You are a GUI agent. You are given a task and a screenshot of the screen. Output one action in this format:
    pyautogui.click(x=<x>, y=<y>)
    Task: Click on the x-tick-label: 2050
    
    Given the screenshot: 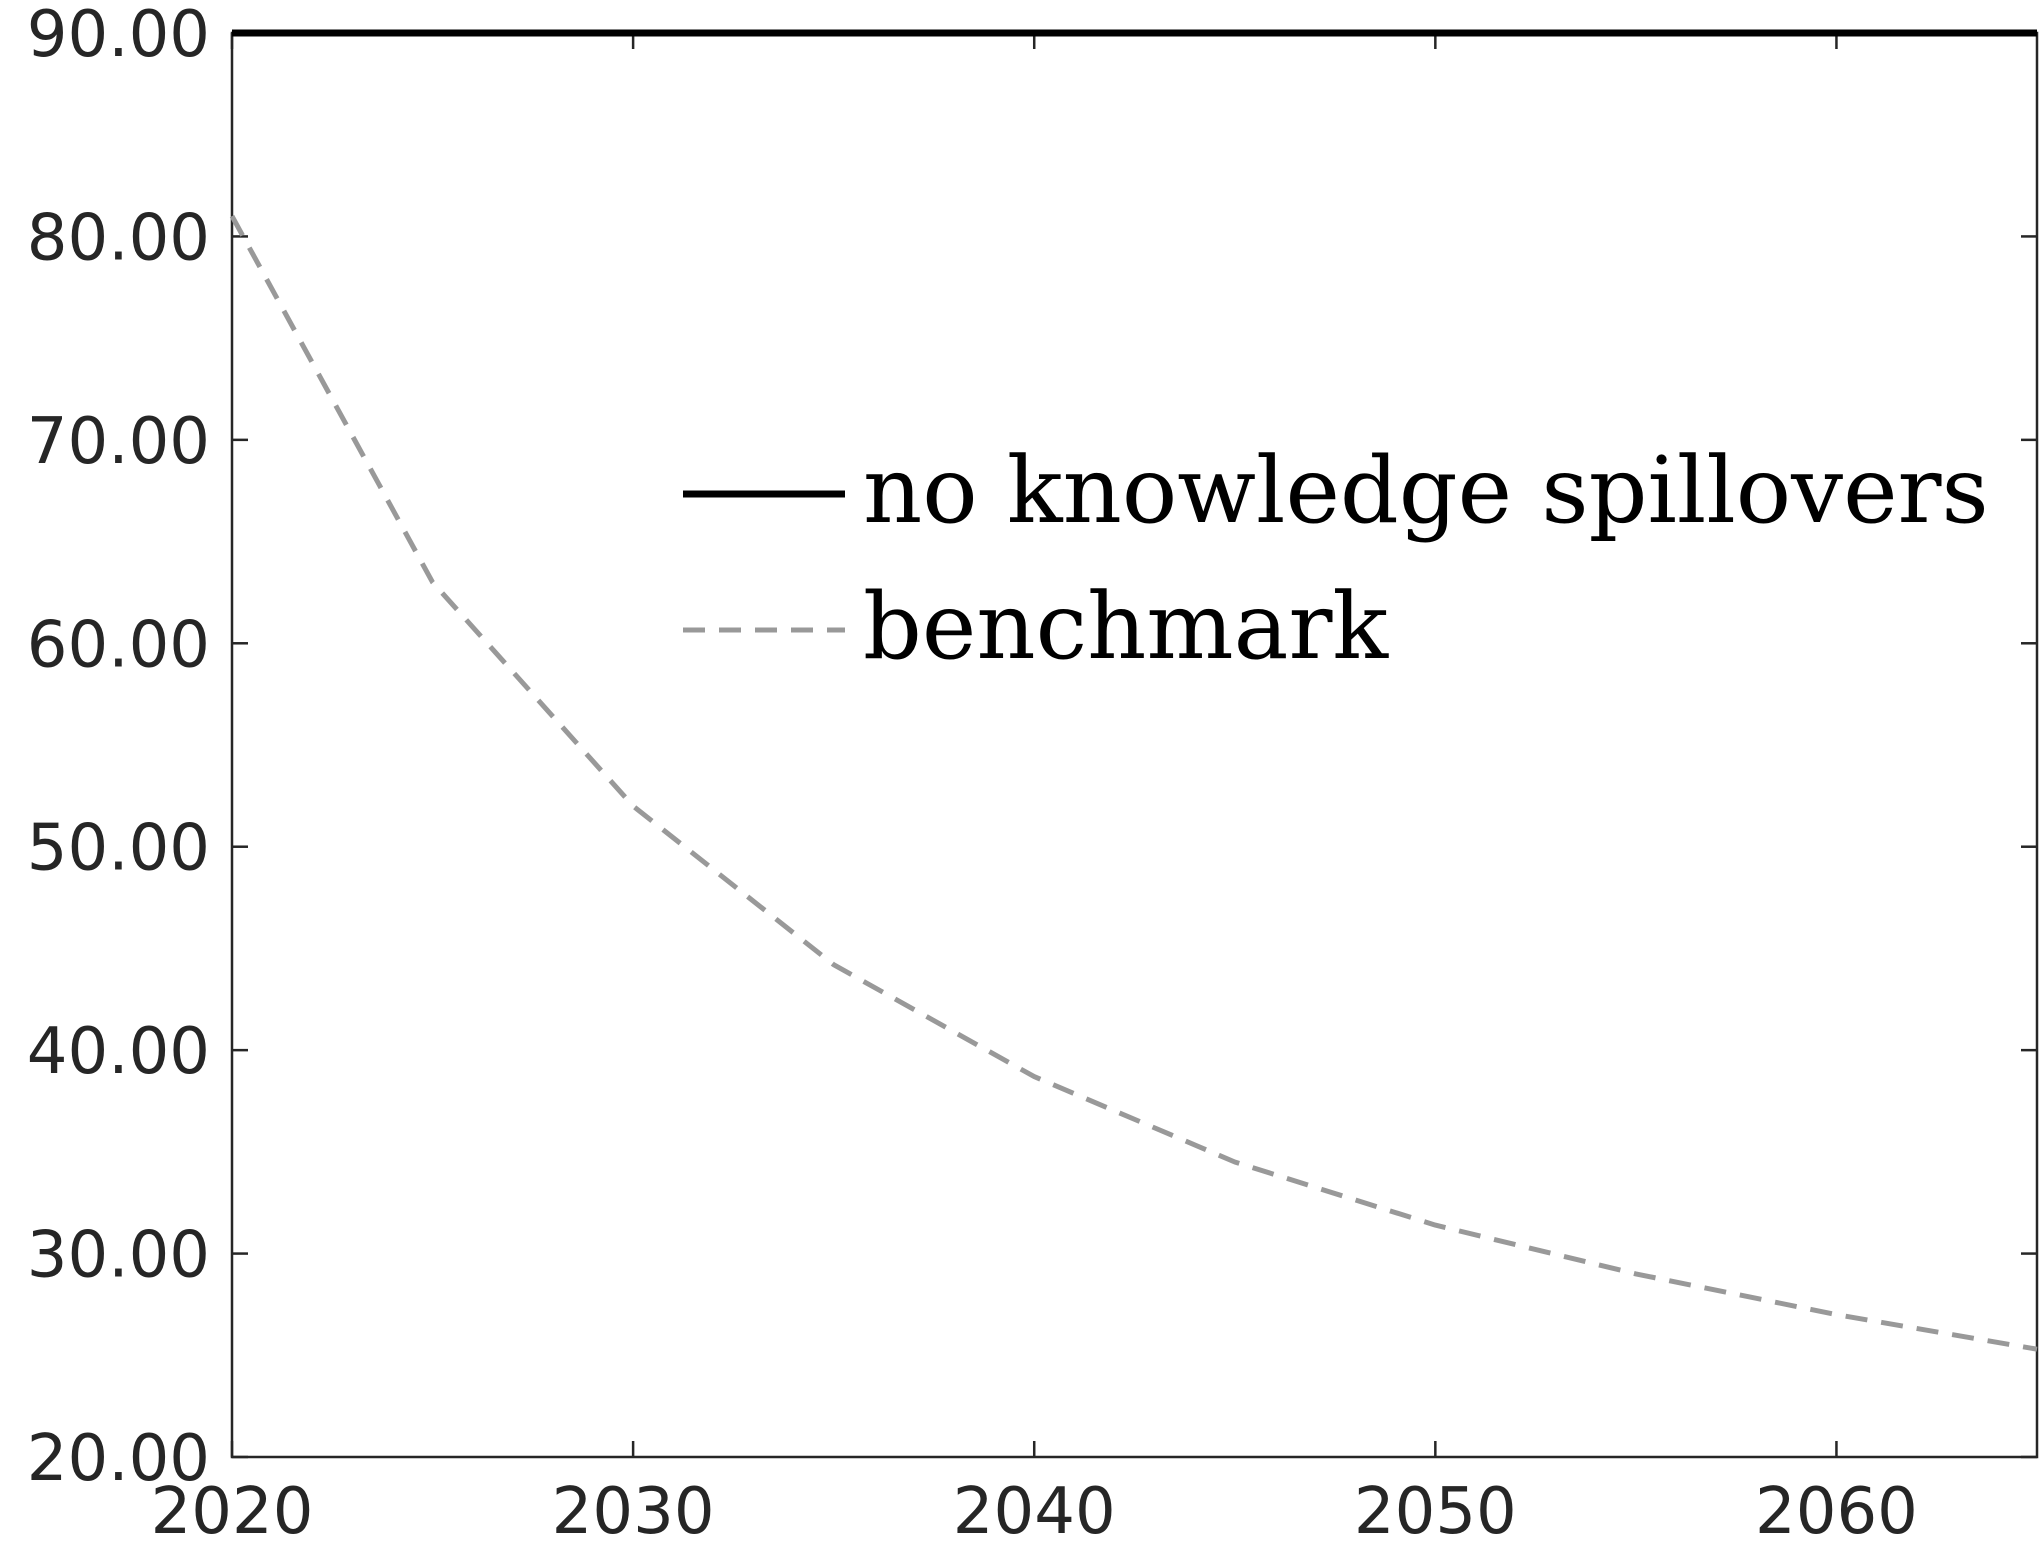 What is the action you would take?
    pyautogui.click(x=1435, y=1512)
    